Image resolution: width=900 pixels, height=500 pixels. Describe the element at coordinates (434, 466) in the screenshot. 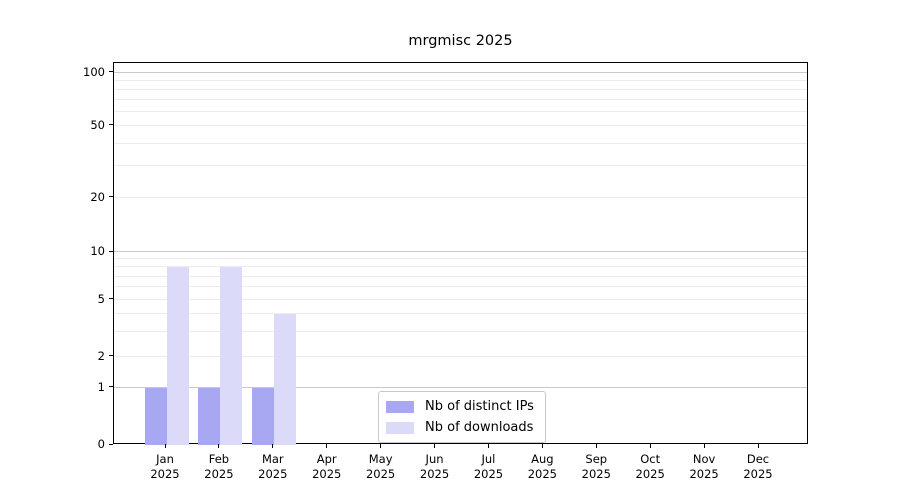

I see `x-tick-label-jun: Jun 2025` at that location.